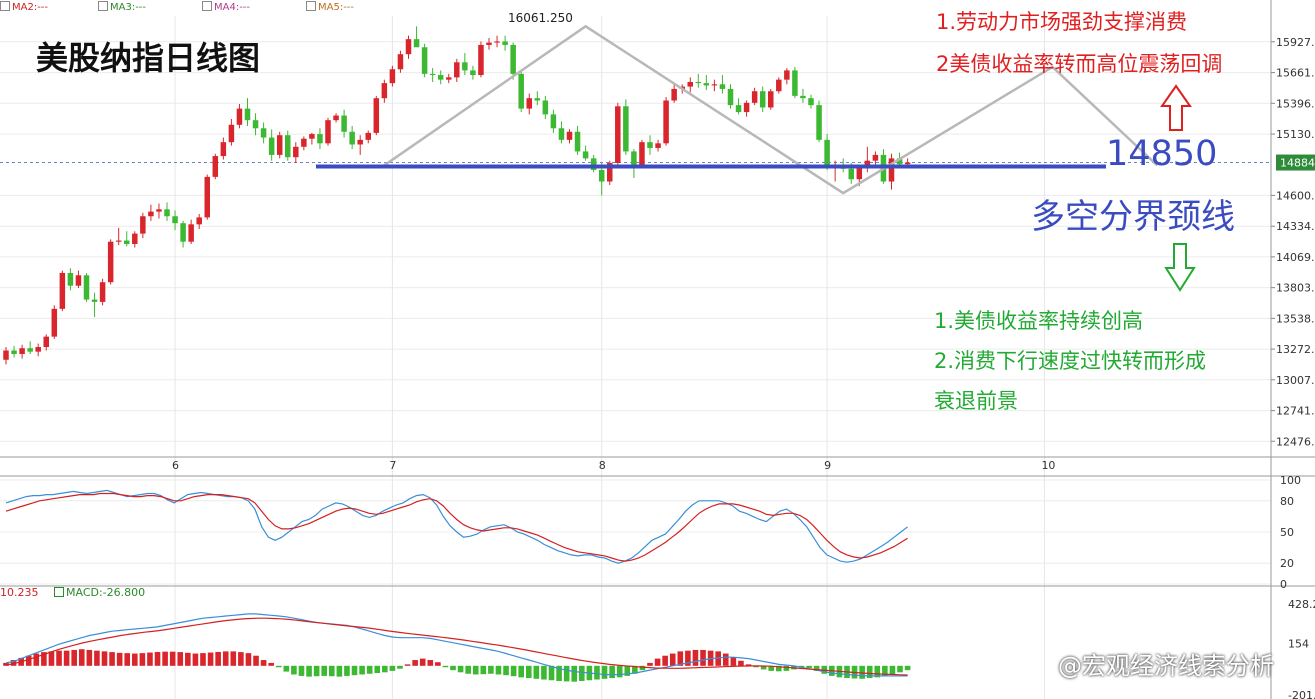  Describe the element at coordinates (1162, 154) in the screenshot. I see `neckline-value: 14850` at that location.